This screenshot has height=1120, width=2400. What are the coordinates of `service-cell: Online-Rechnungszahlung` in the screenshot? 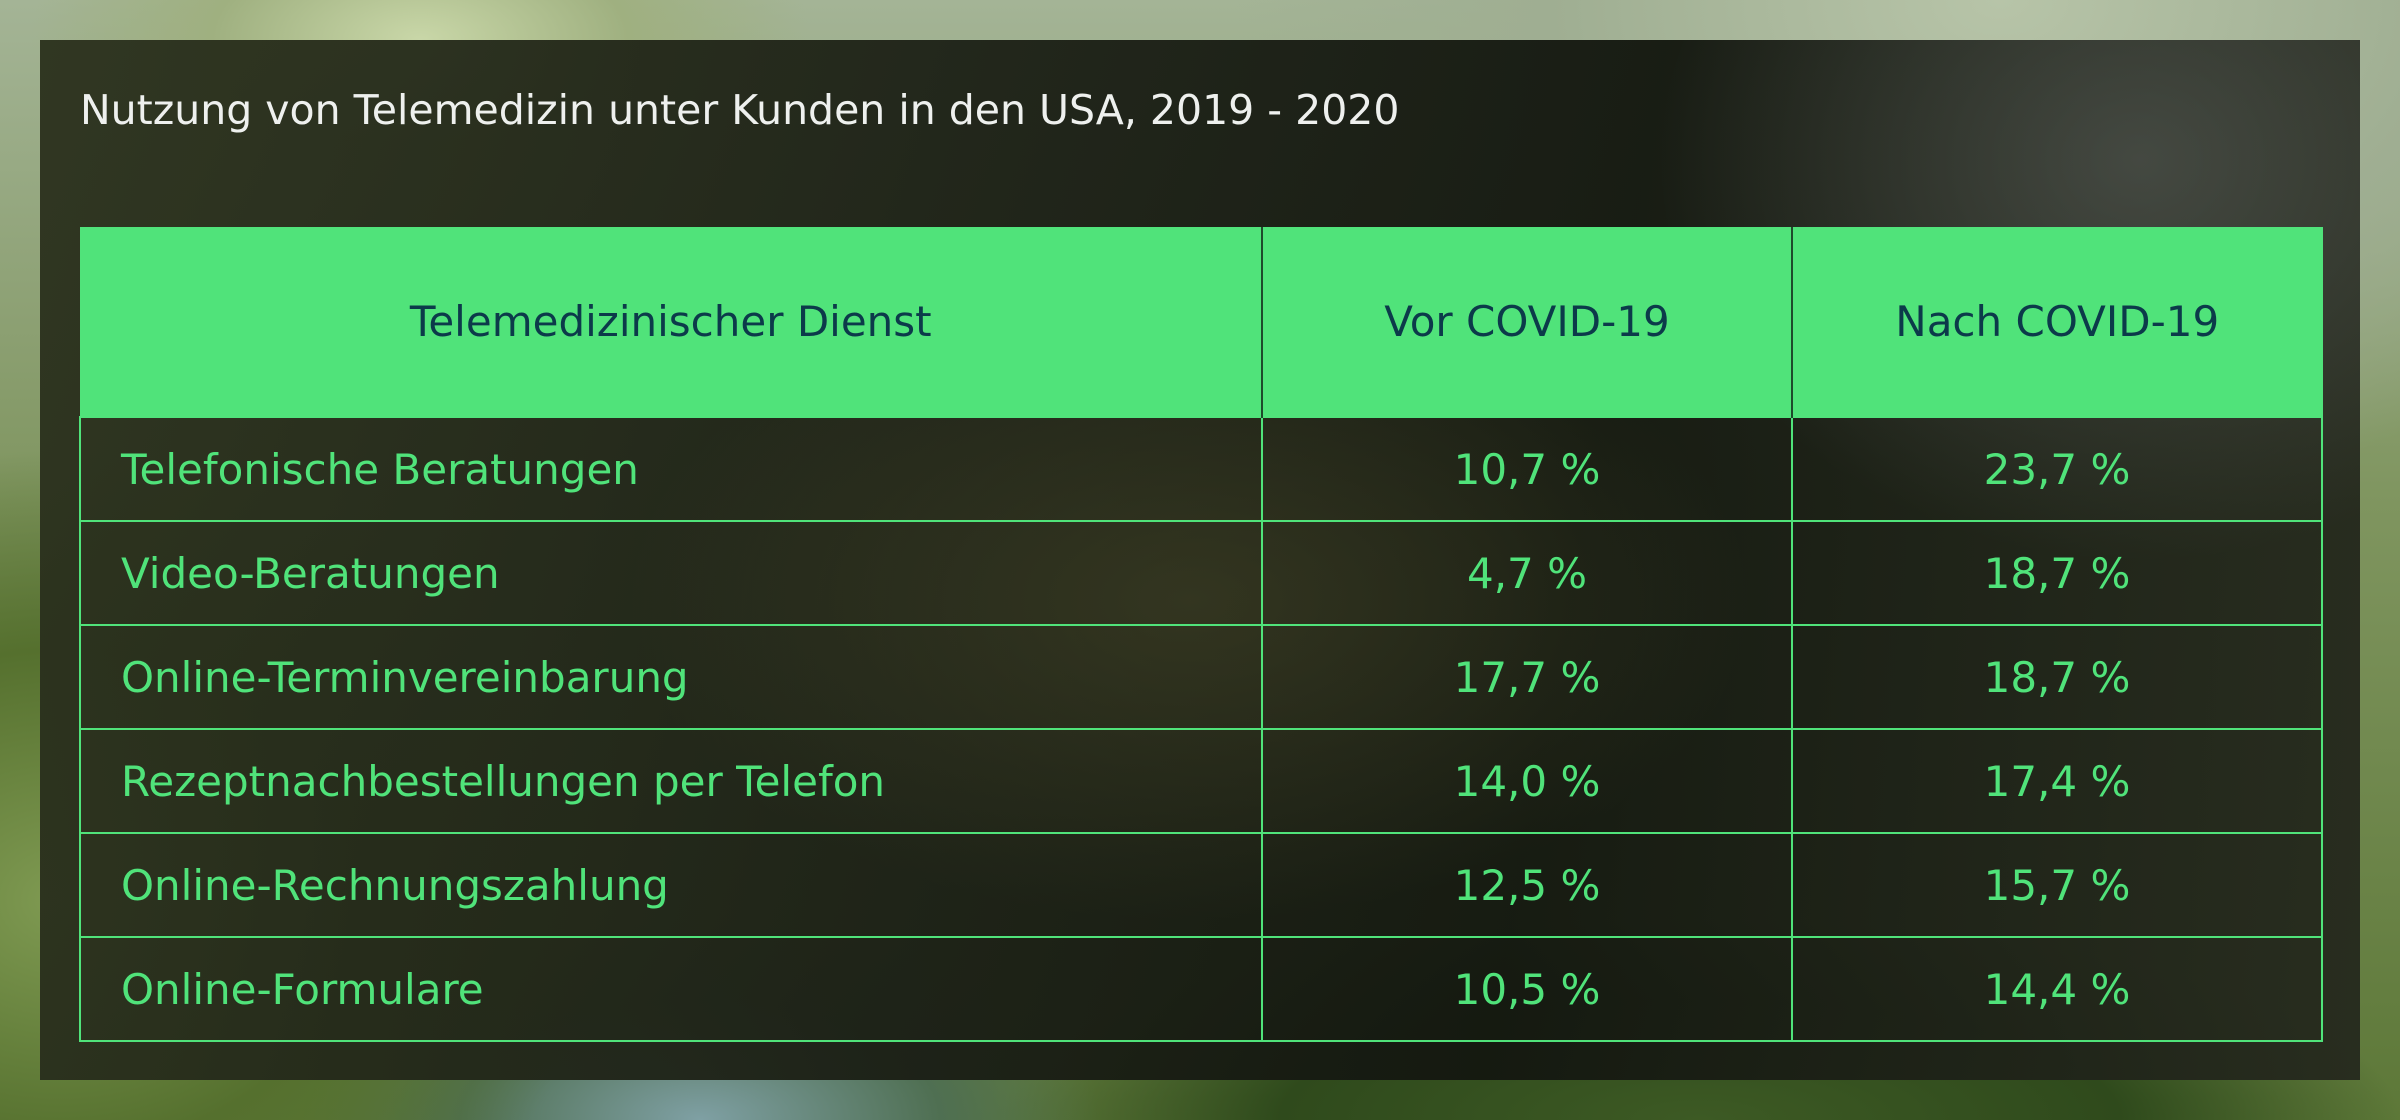 It's located at (671, 885).